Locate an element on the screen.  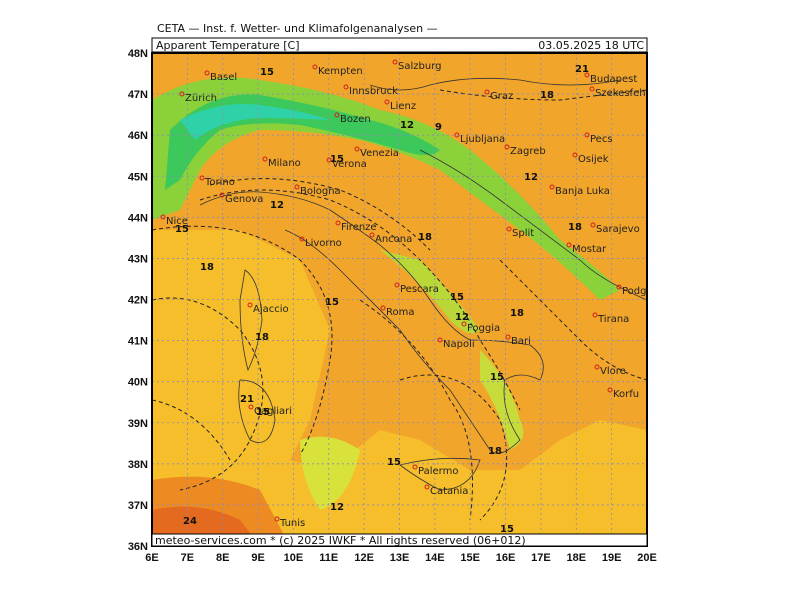
lon-label: 19E is located at coordinates (612, 558).